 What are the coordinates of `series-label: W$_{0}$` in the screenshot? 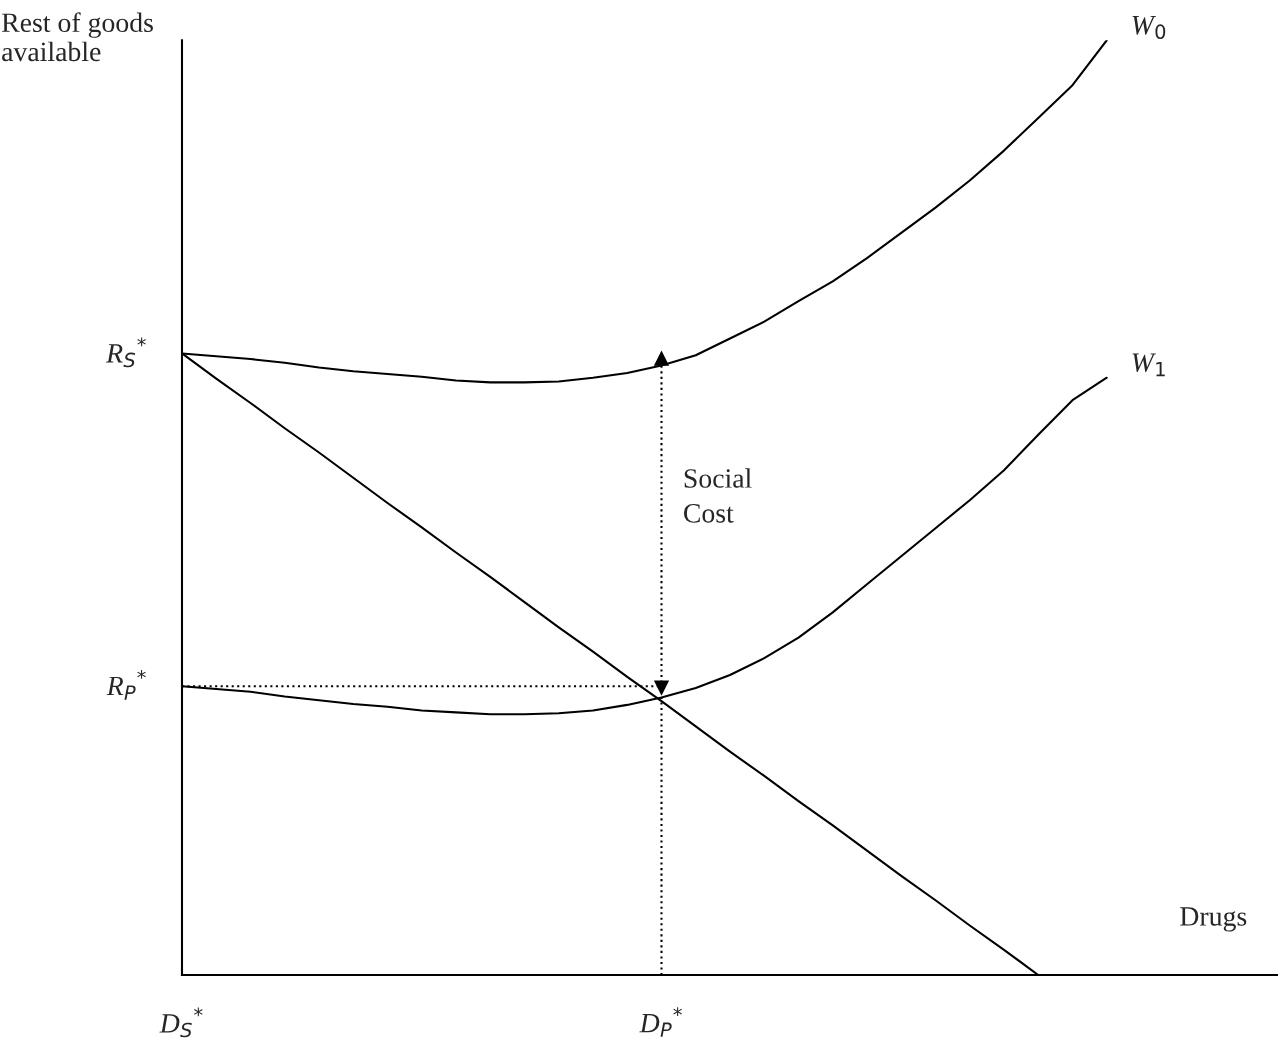 It's located at (1149, 28).